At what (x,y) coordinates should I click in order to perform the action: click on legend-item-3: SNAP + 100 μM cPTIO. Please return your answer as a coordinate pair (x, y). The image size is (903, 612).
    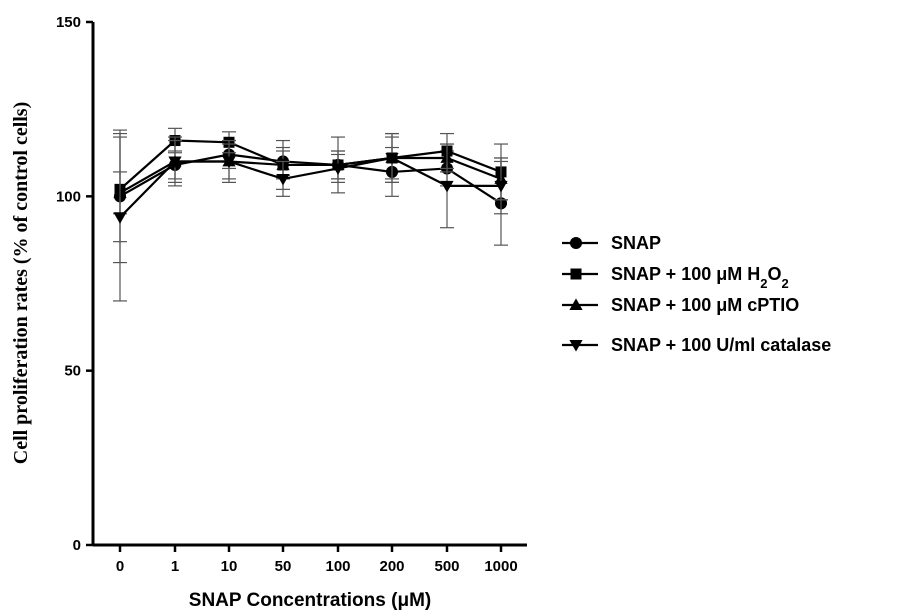
    Looking at the image, I should click on (680, 305).